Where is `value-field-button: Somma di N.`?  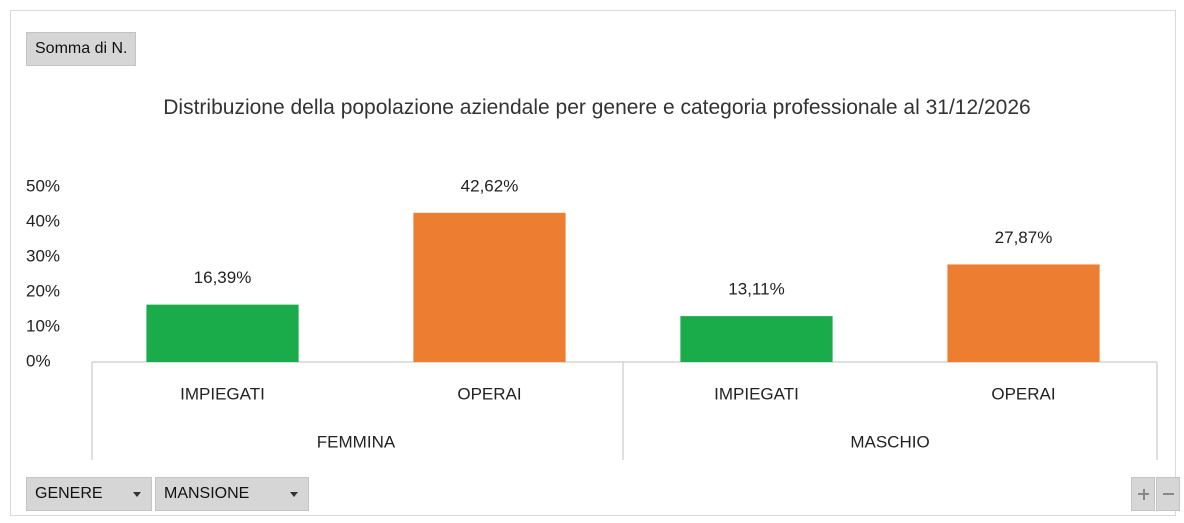 value-field-button: Somma di N. is located at coordinates (81, 49).